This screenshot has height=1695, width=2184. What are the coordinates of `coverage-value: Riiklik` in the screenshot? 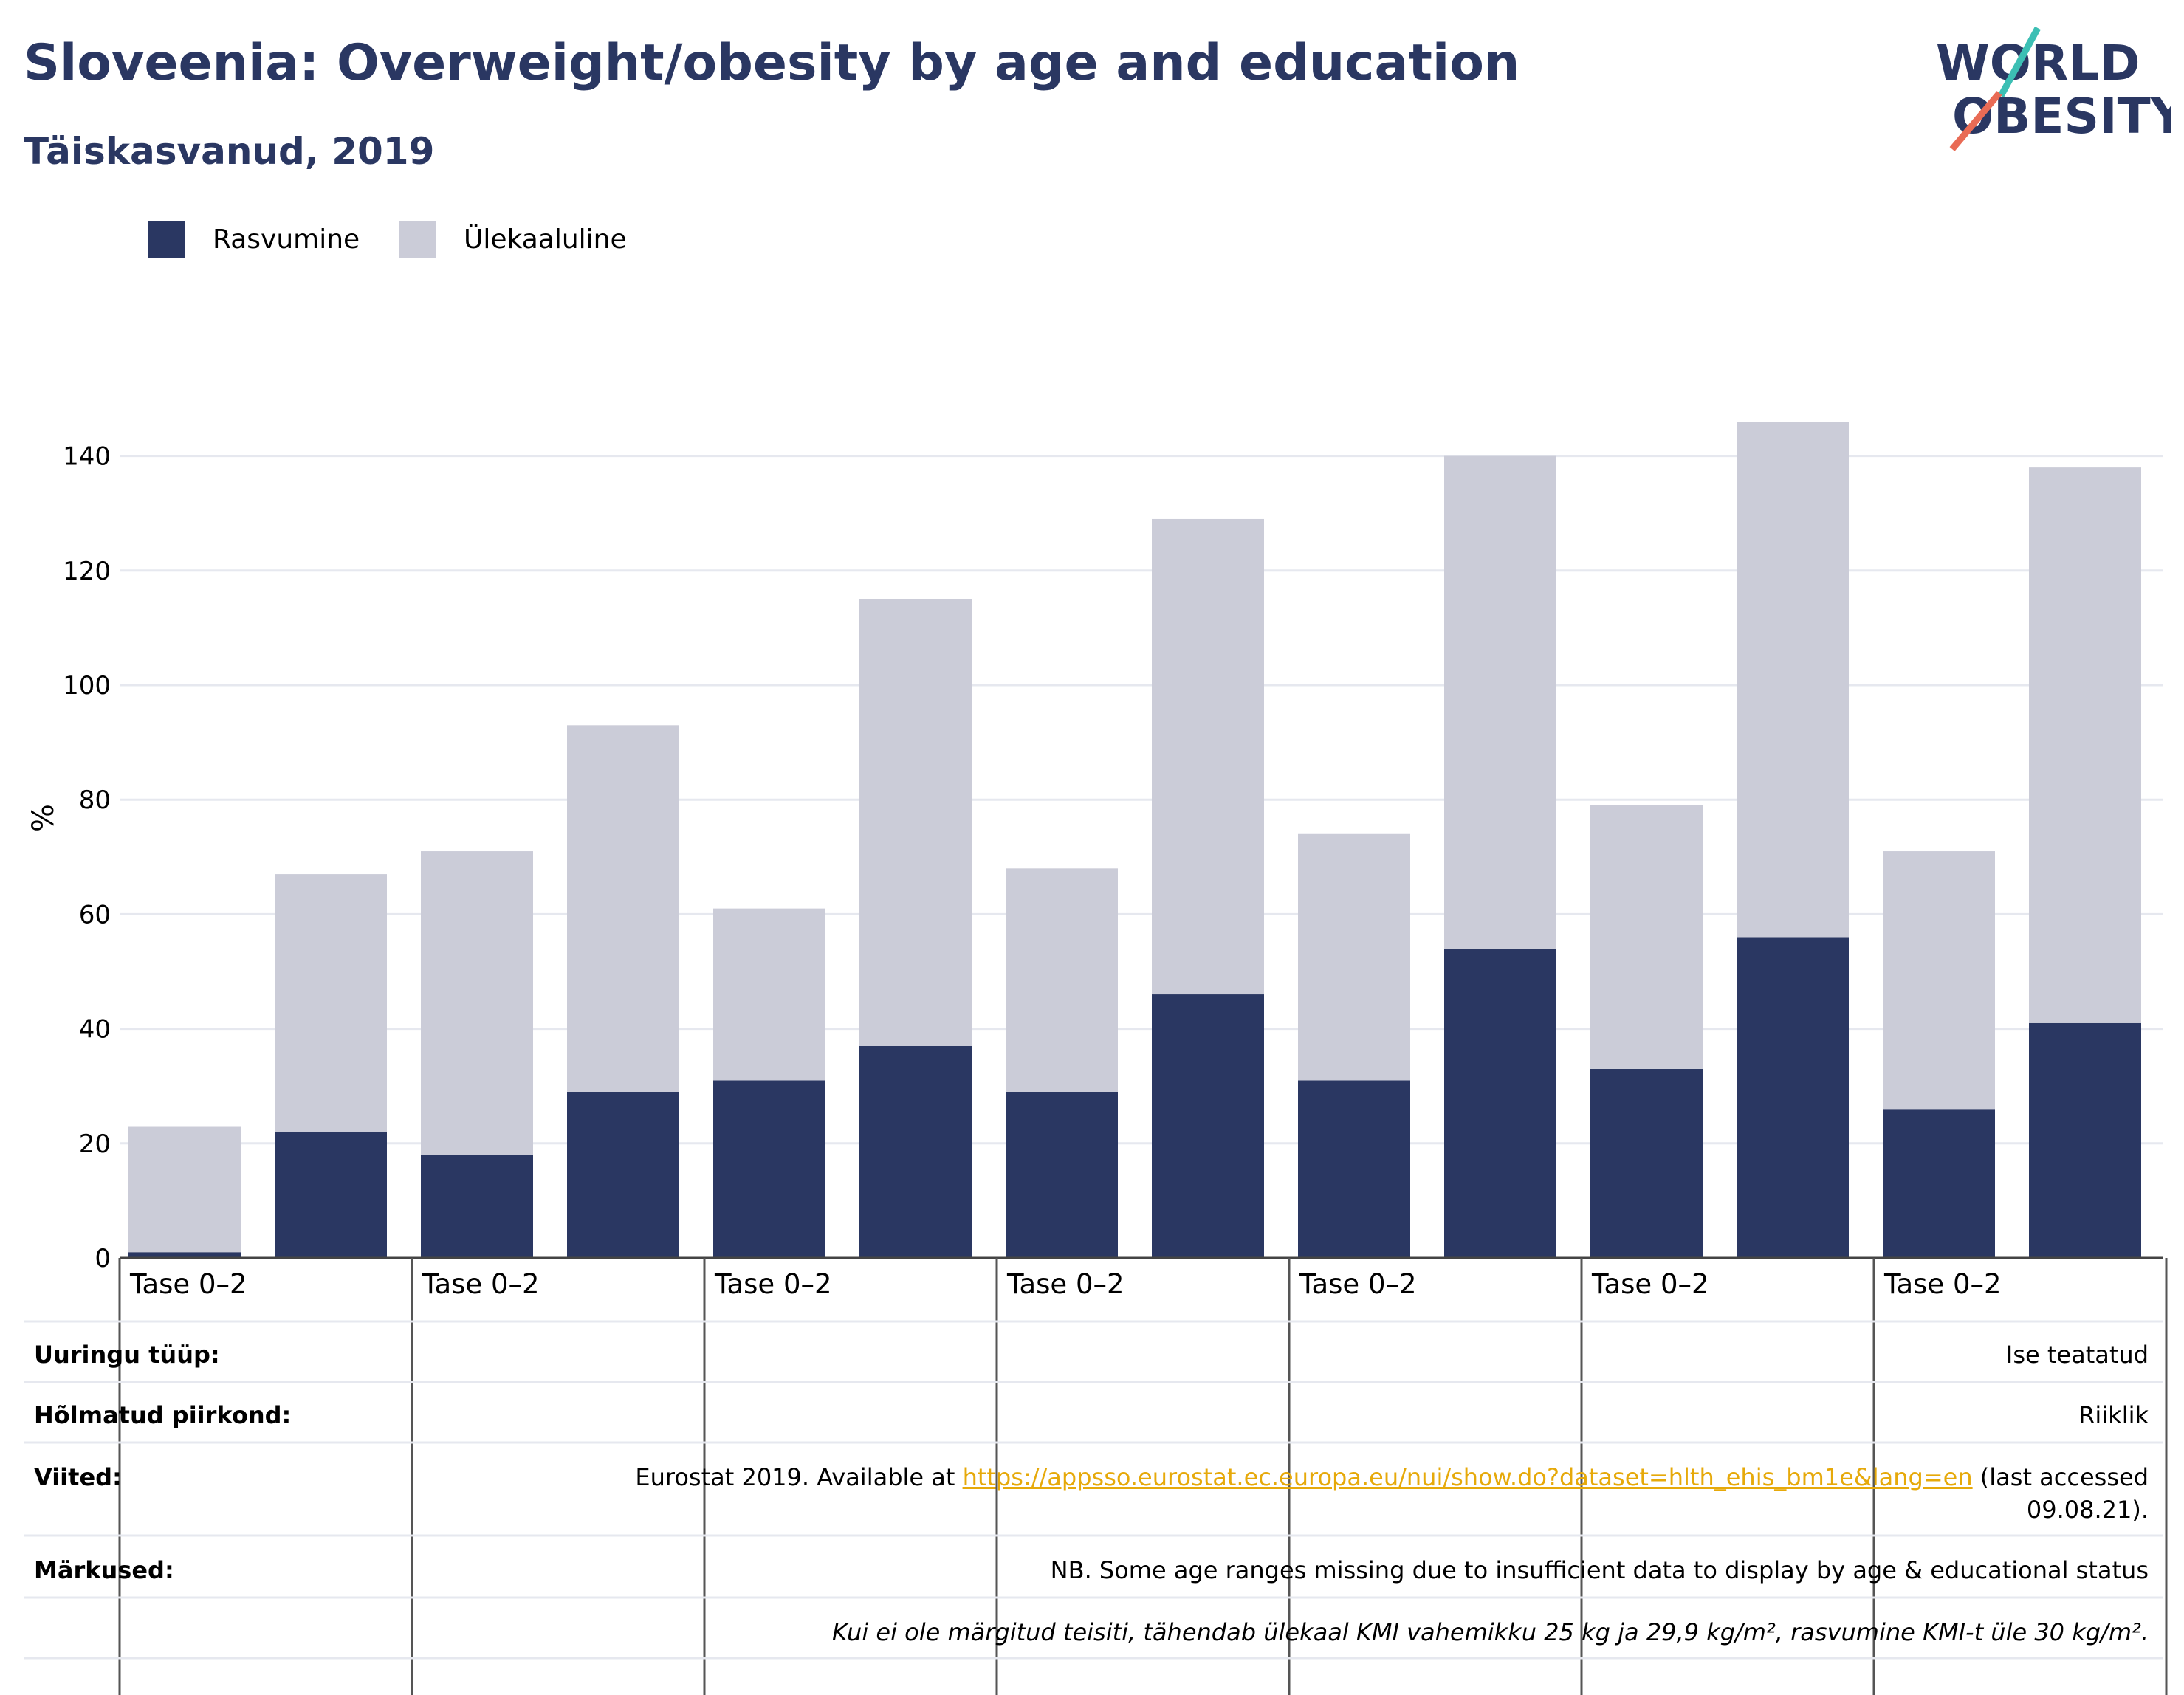 It's located at (2114, 1415).